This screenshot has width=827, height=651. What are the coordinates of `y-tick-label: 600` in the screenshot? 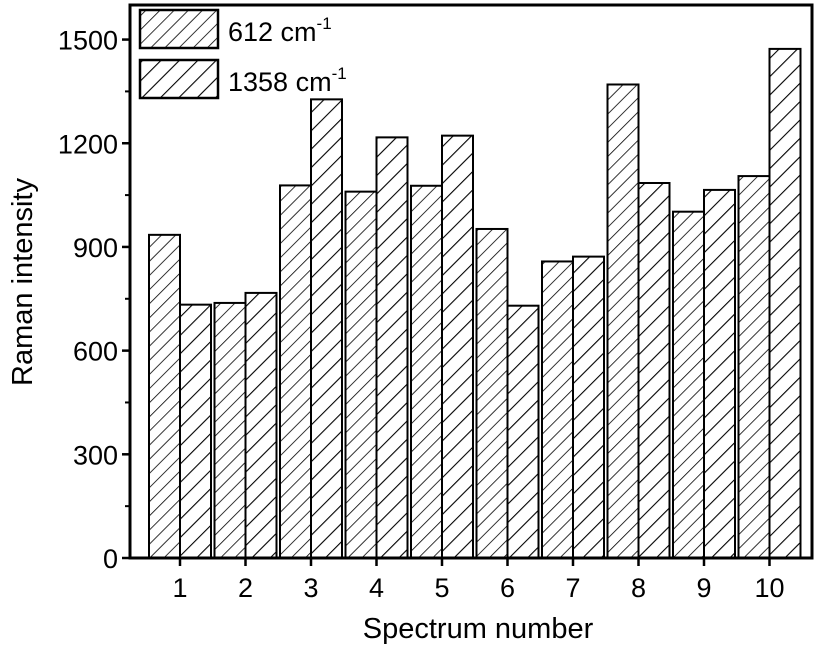 It's located at (95, 352).